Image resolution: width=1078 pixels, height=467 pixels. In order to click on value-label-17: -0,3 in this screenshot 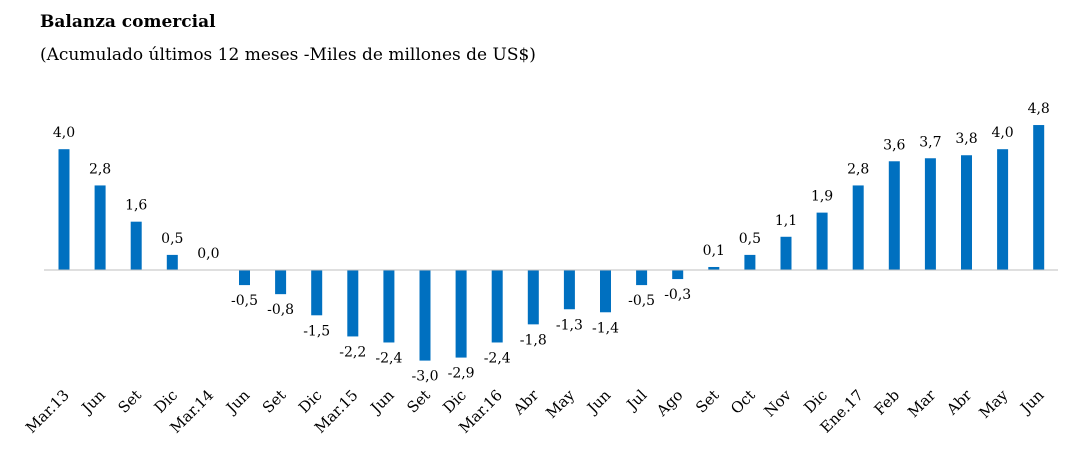, I will do `click(677, 295)`.